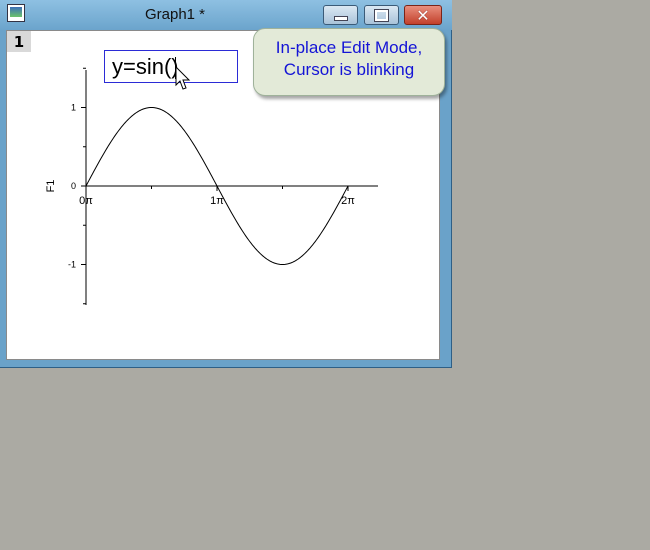 The image size is (650, 550). What do you see at coordinates (217, 201) in the screenshot?
I see `x-tick-label: 1π` at bounding box center [217, 201].